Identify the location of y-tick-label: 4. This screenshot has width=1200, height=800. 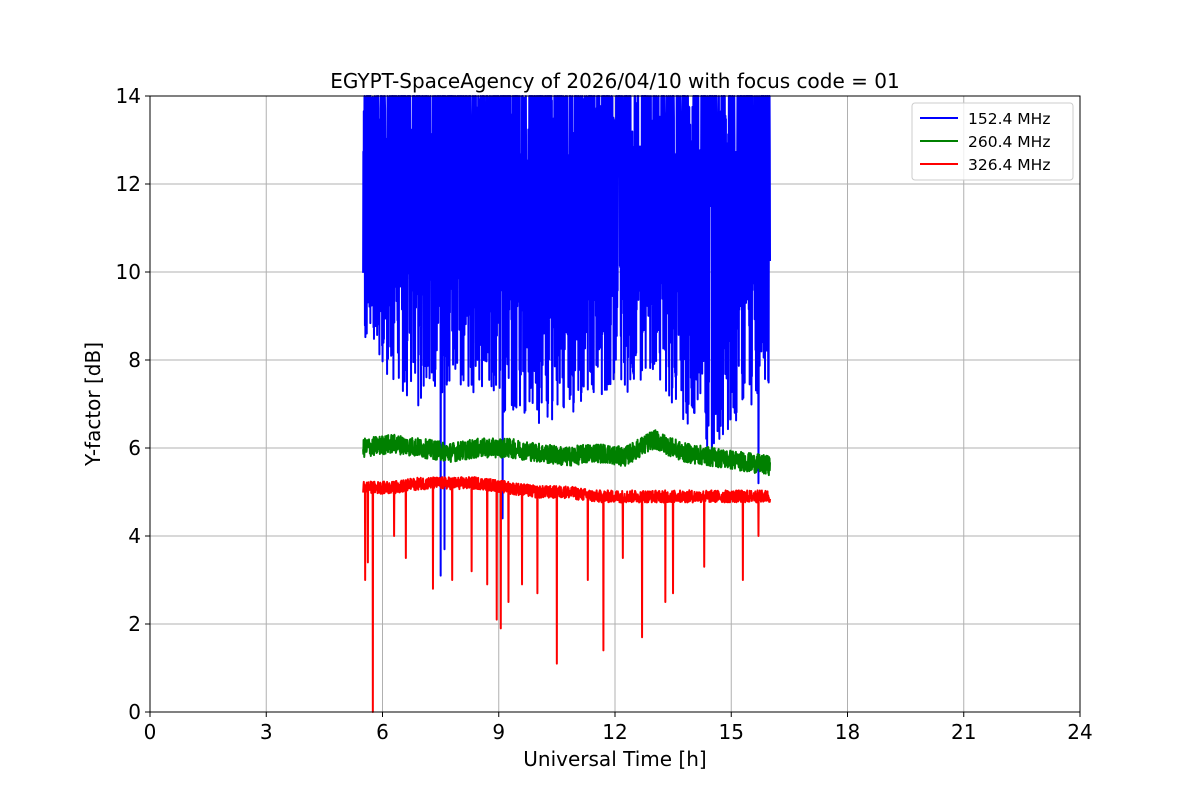
(134, 536).